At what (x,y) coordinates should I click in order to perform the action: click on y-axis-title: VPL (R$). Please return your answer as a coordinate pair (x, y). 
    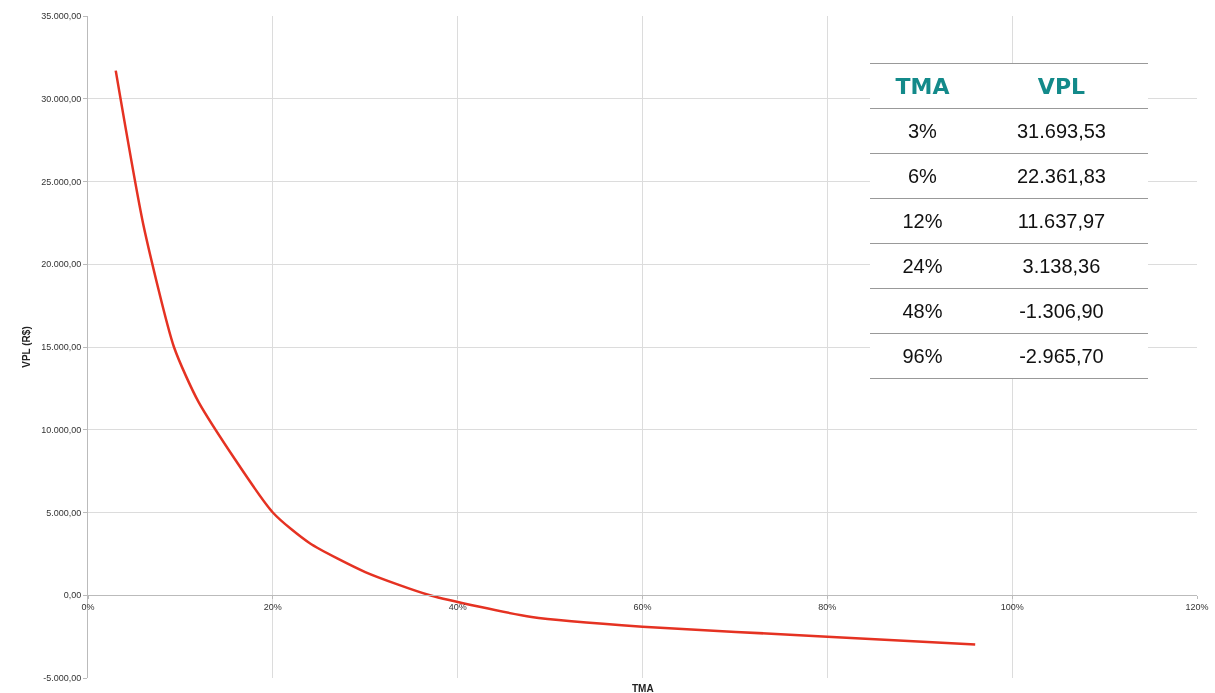
    Looking at the image, I should click on (27, 347).